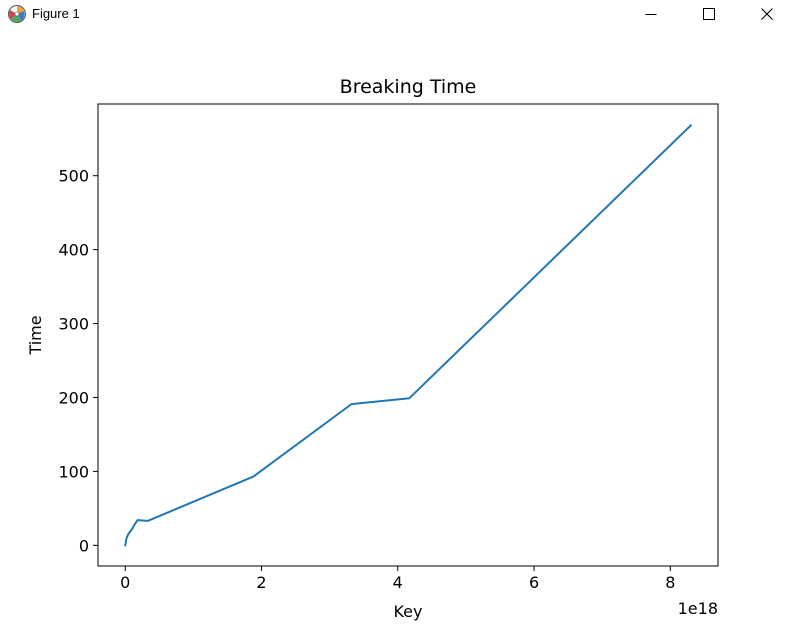  I want to click on maximize-button, so click(709, 14).